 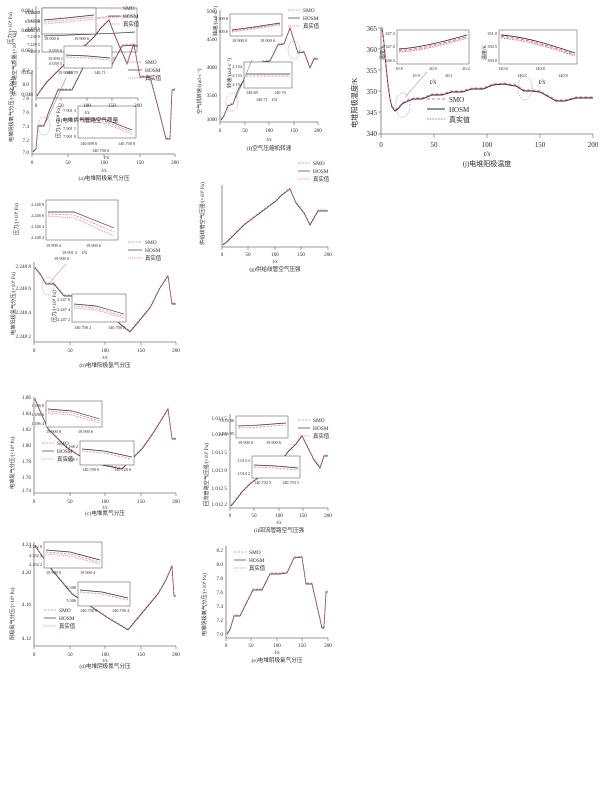 I want to click on inset-ytick: 1.168 2, so click(x=71, y=446).